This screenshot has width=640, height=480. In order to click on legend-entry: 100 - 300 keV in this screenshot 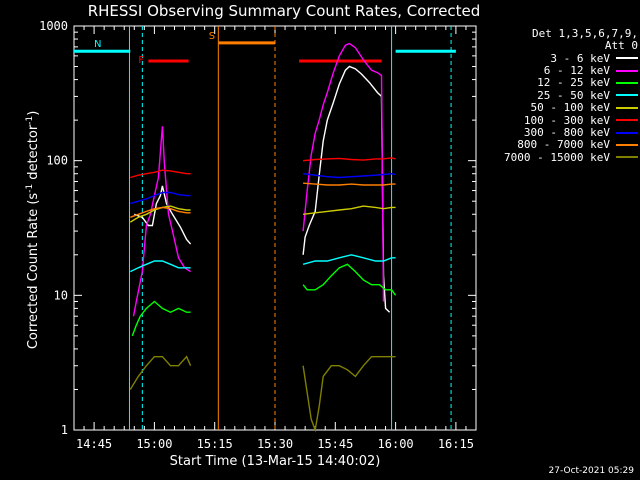, I will do `click(557, 120)`.